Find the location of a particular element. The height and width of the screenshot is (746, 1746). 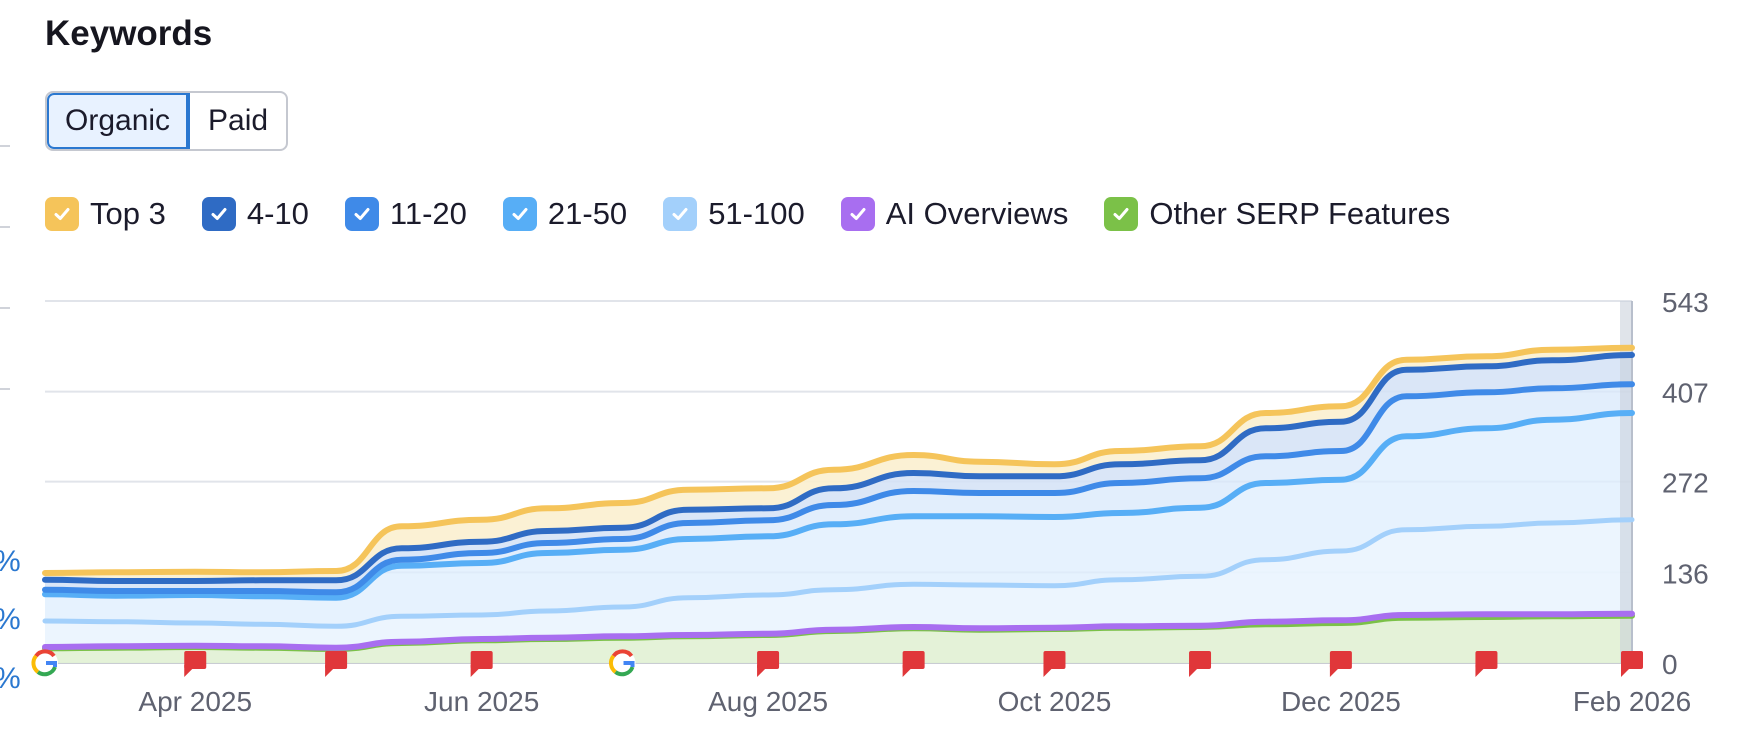

legend-label: Top 3 is located at coordinates (128, 213).